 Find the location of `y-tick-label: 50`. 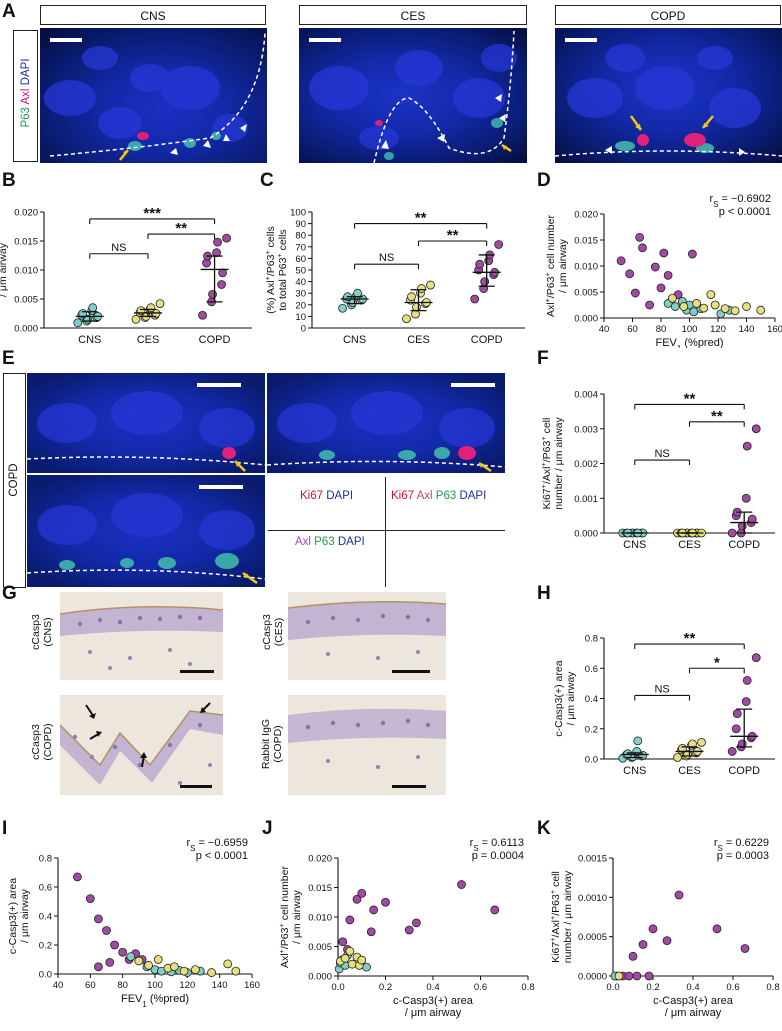

y-tick-label: 50 is located at coordinates (300, 271).